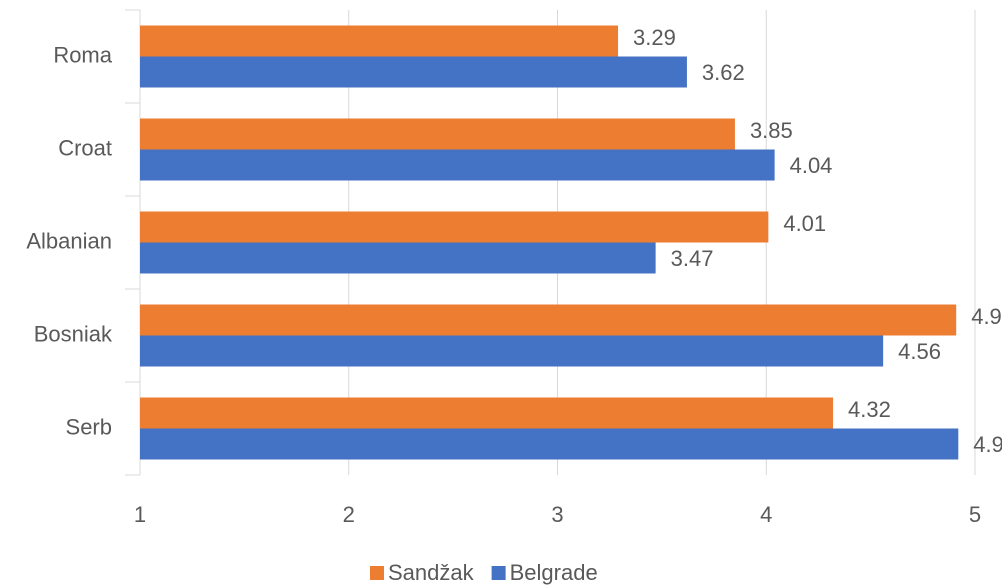 The width and height of the screenshot is (1002, 587). Describe the element at coordinates (349, 514) in the screenshot. I see `x-tick-label: 2` at that location.